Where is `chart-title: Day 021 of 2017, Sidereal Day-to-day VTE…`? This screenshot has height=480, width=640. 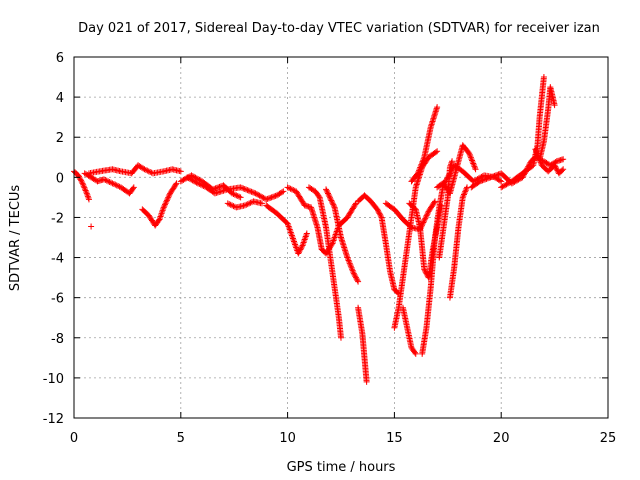
chart-title: Day 021 of 2017, Sidereal Day-to-day VTE… is located at coordinates (339, 28).